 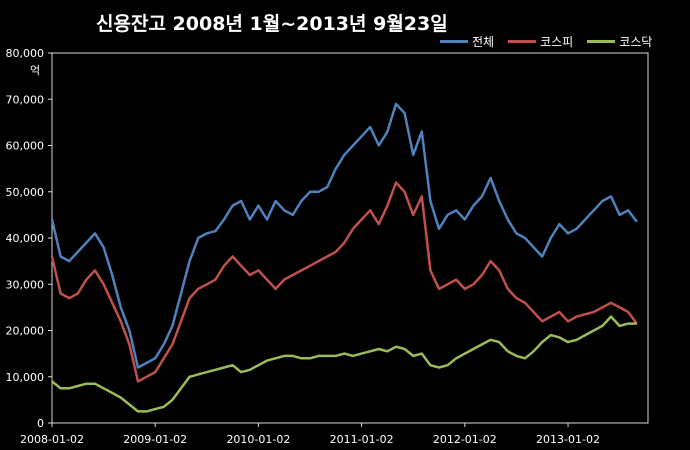 I want to click on y-unit-label: 억, so click(x=35, y=70).